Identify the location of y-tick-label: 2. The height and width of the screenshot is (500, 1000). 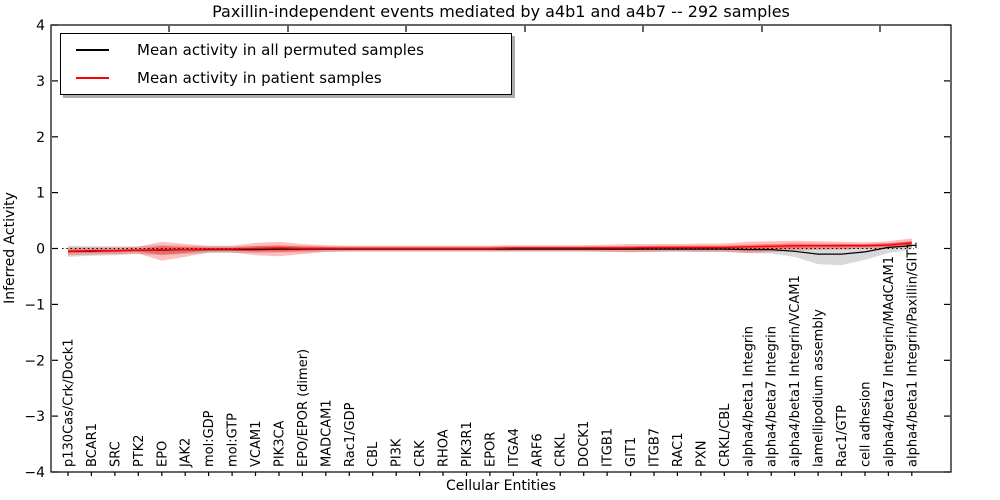
(40, 138).